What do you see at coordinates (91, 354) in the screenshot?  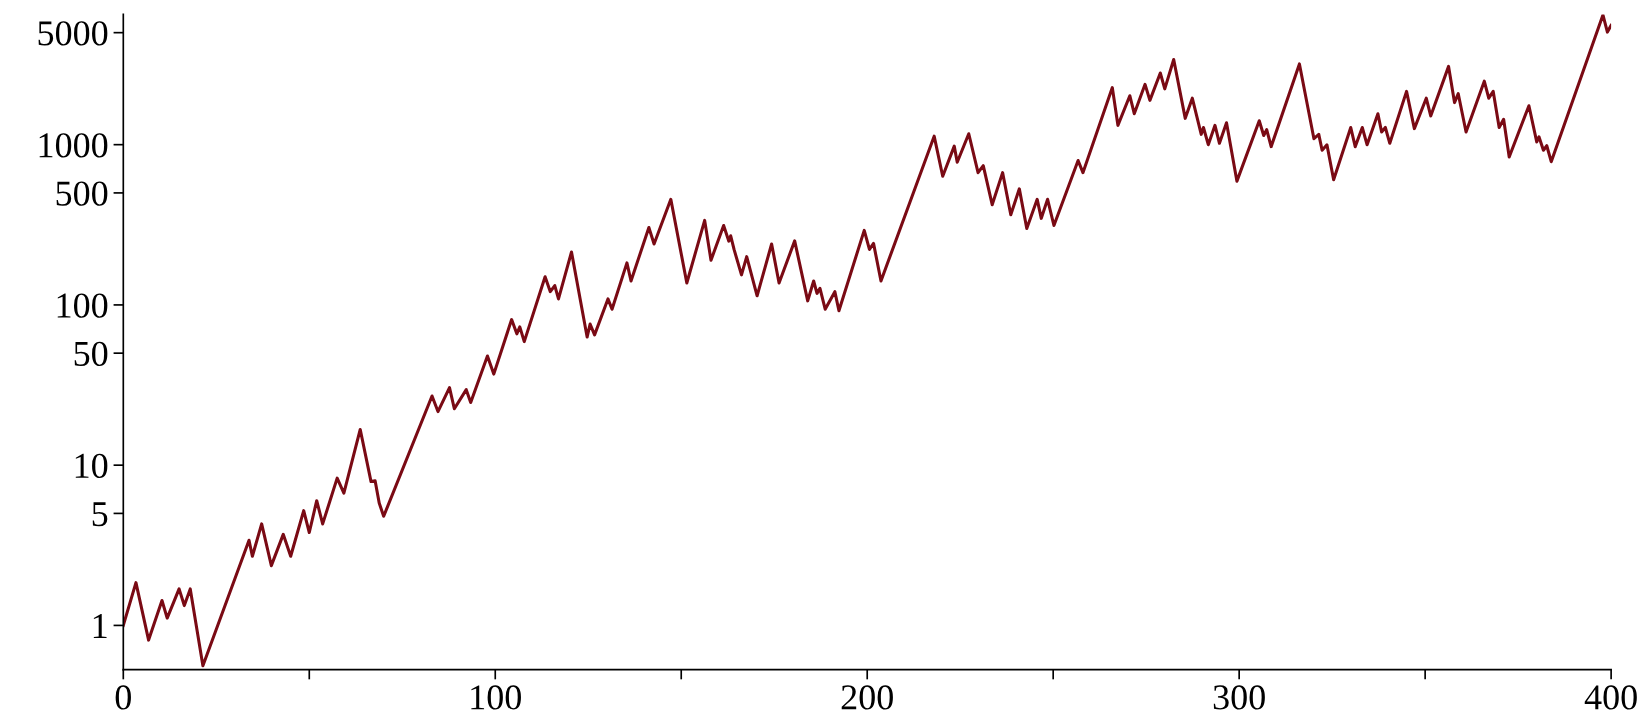 I see `y-tick-label: 50` at bounding box center [91, 354].